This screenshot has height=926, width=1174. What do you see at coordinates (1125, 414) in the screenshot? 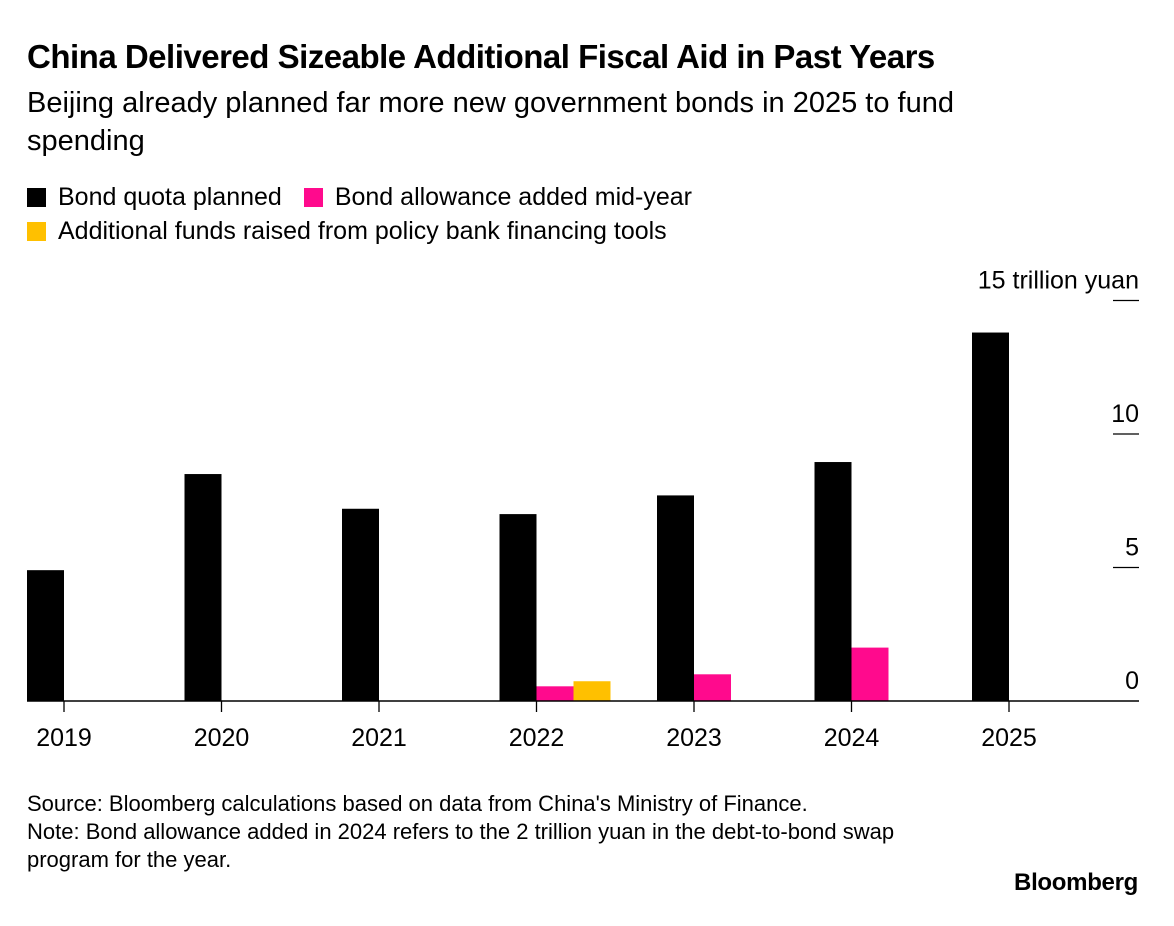
I see `y-tick-label: 10` at bounding box center [1125, 414].